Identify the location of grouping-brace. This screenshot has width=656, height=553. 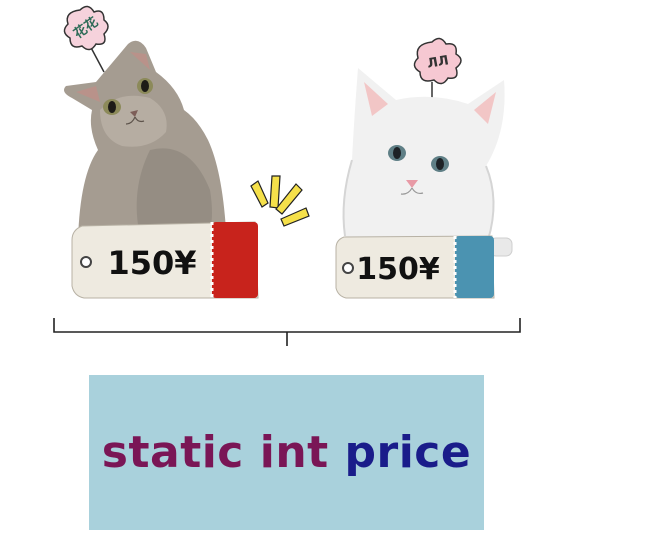
(287, 332).